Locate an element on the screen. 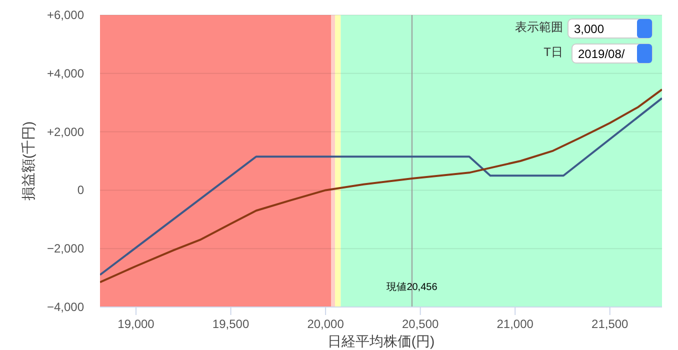  x-tick-label: 21,500 is located at coordinates (610, 324).